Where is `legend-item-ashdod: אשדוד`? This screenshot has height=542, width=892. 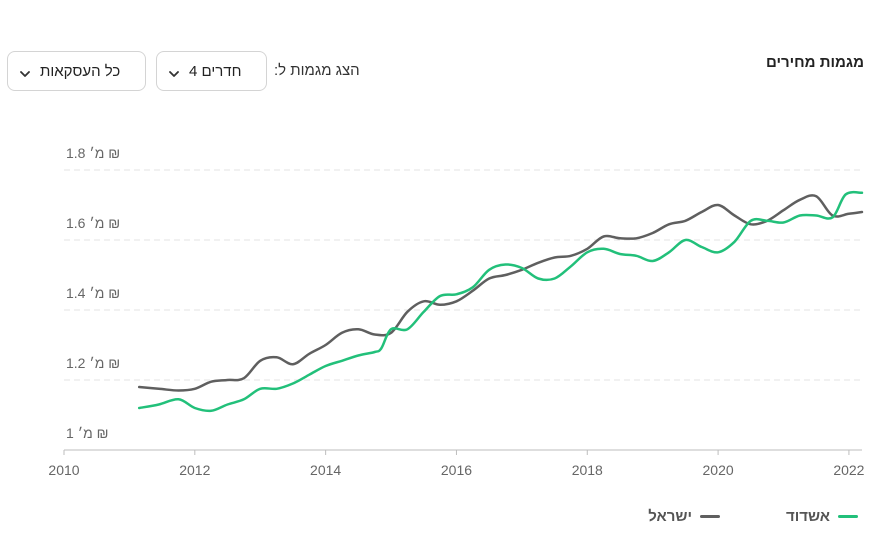 legend-item-ashdod: אשדוד is located at coordinates (822, 516).